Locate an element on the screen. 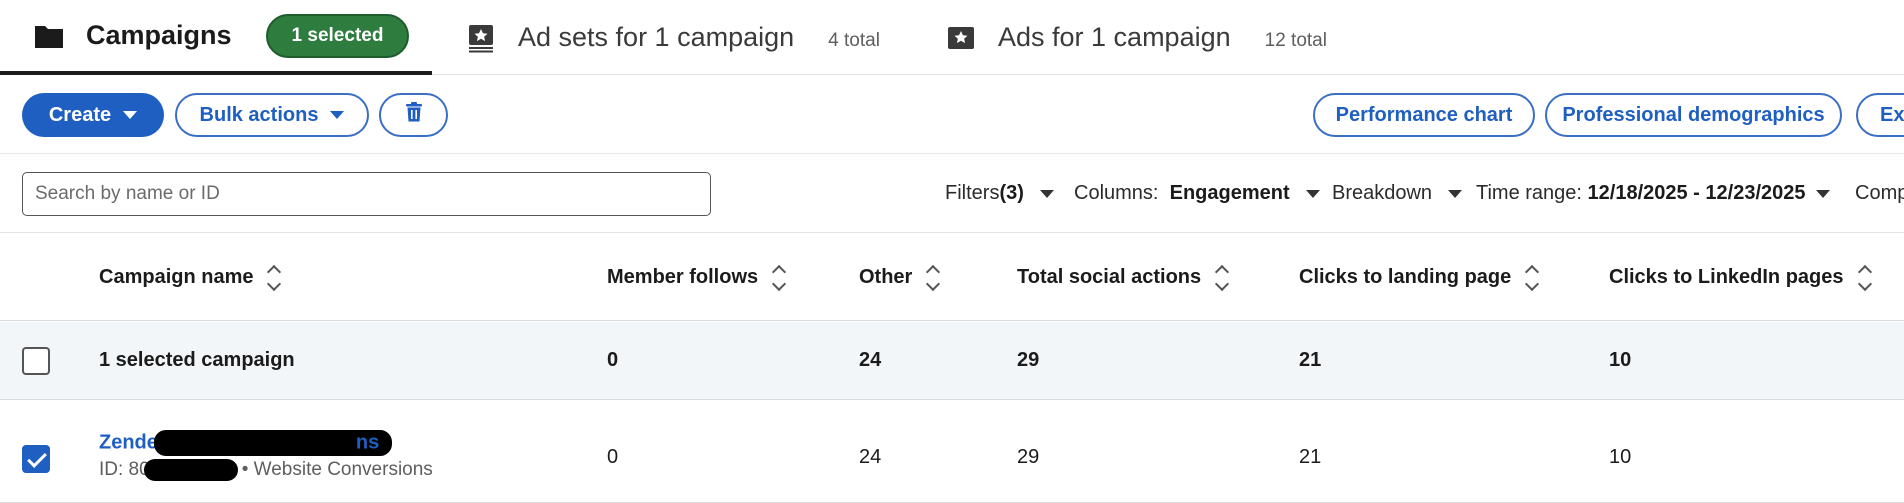  tab-ads: Ads for 1 campaign 12 total is located at coordinates (1136, 37).